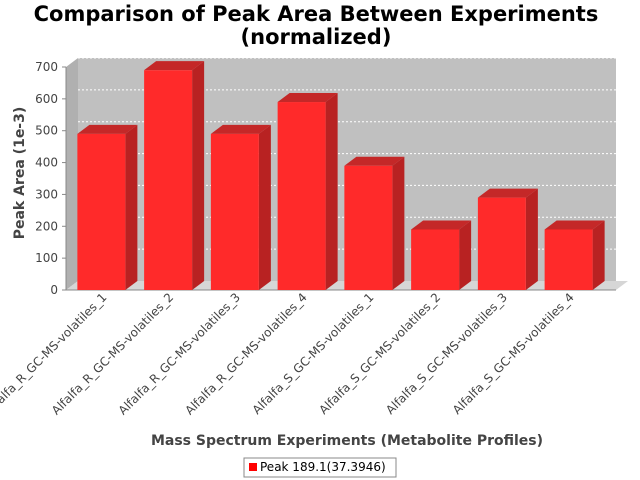 This screenshot has width=640, height=480. What do you see at coordinates (46, 163) in the screenshot?
I see `y-tick-label: 400` at bounding box center [46, 163].